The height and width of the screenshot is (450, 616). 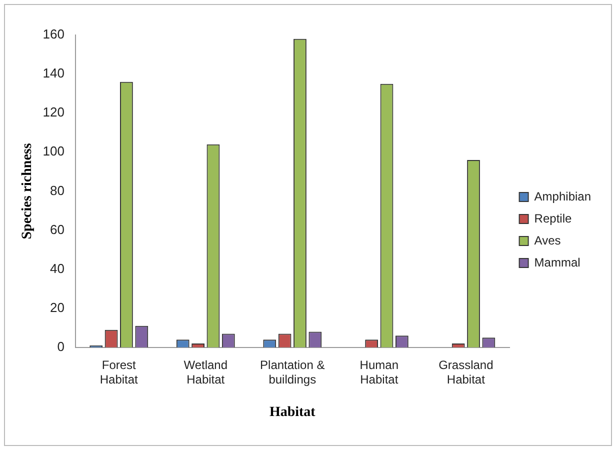 What do you see at coordinates (53, 151) in the screenshot?
I see `y-tick-label: 100` at bounding box center [53, 151].